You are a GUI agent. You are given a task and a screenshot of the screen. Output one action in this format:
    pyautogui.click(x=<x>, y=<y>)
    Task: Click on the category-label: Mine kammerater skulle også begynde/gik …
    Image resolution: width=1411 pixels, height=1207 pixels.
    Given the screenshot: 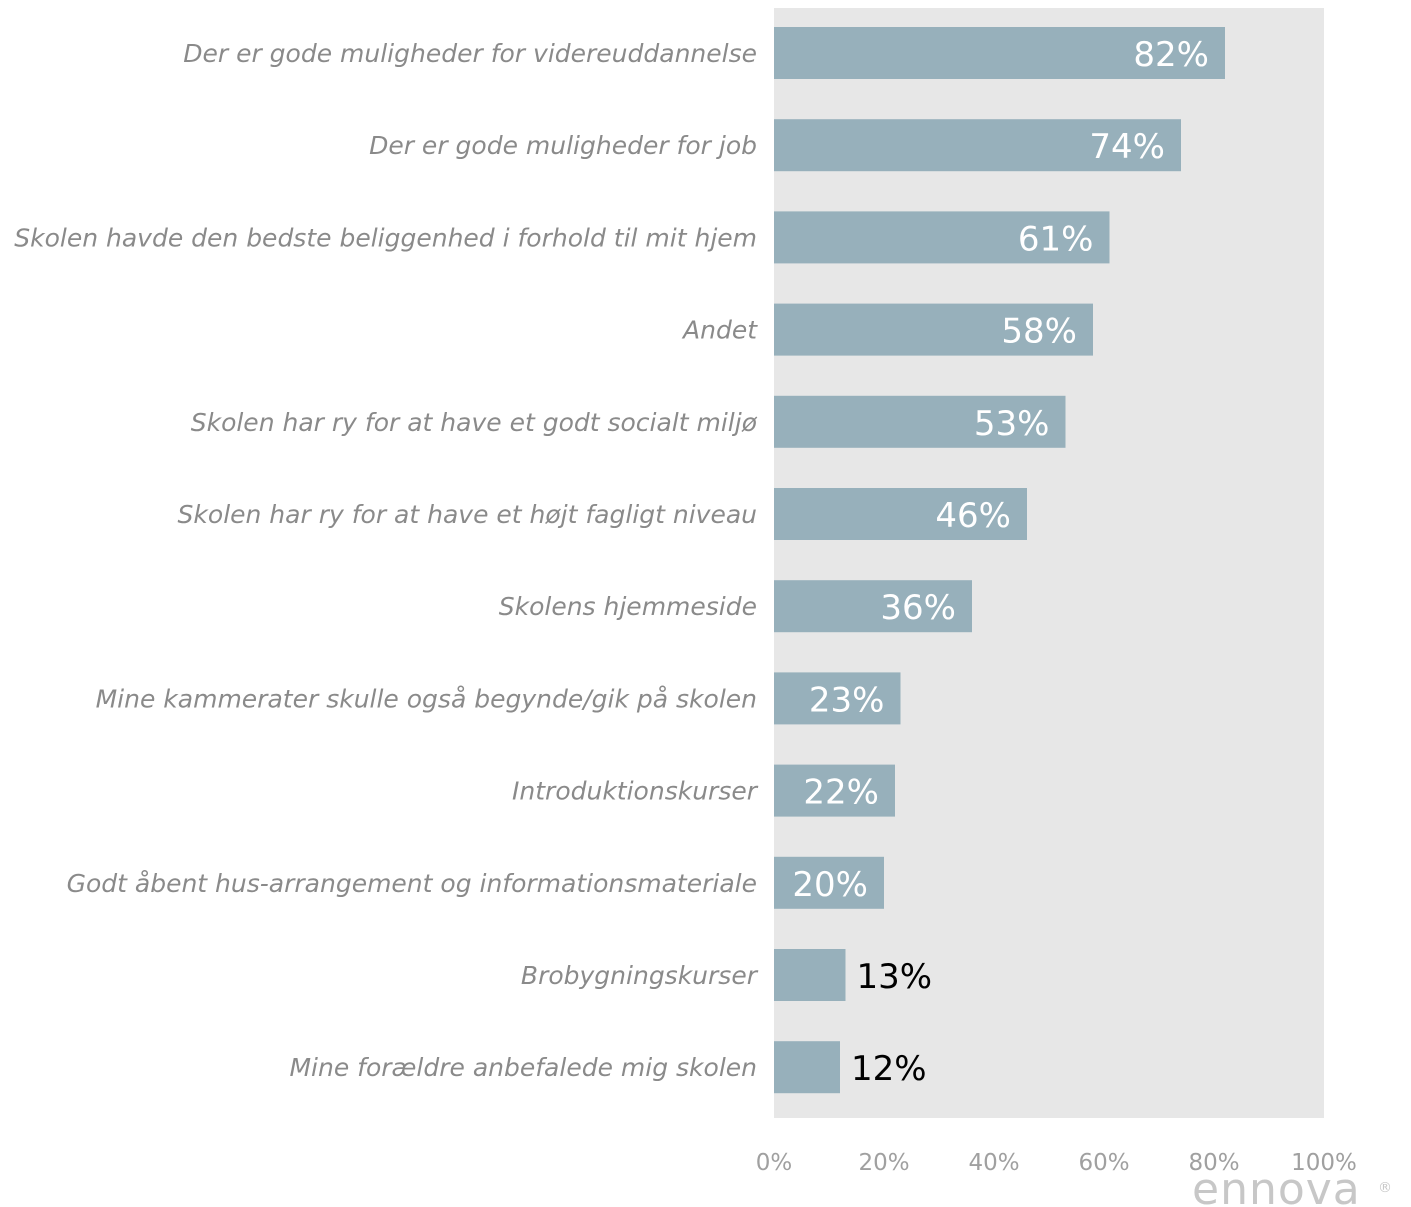 What is the action you would take?
    pyautogui.click(x=426, y=698)
    